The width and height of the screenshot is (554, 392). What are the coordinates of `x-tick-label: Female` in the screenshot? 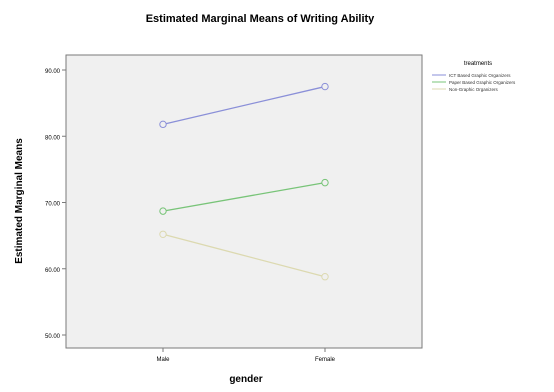 It's located at (325, 360).